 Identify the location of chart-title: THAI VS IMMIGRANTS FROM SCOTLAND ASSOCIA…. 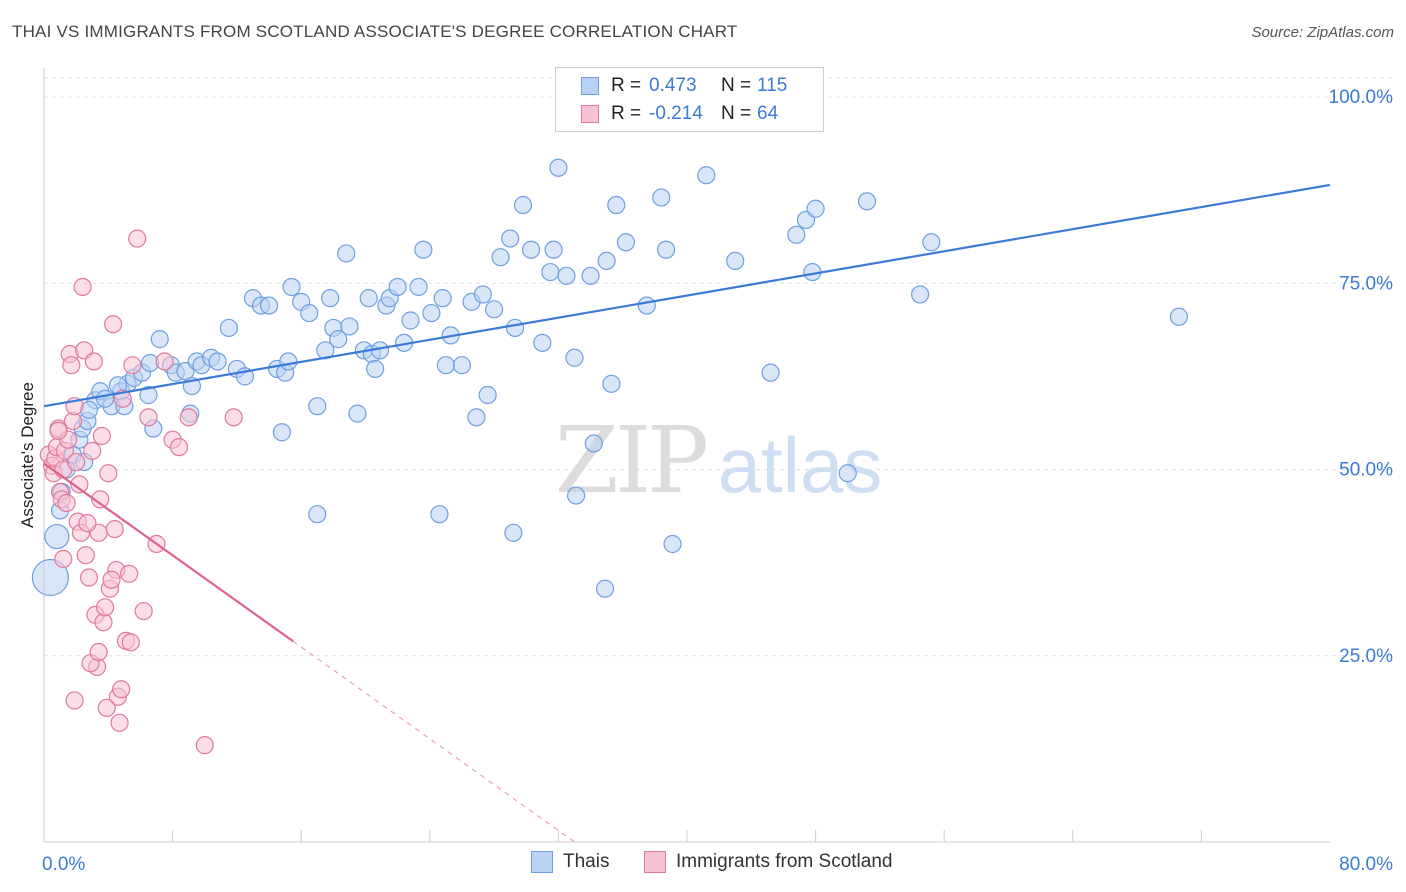
(375, 31).